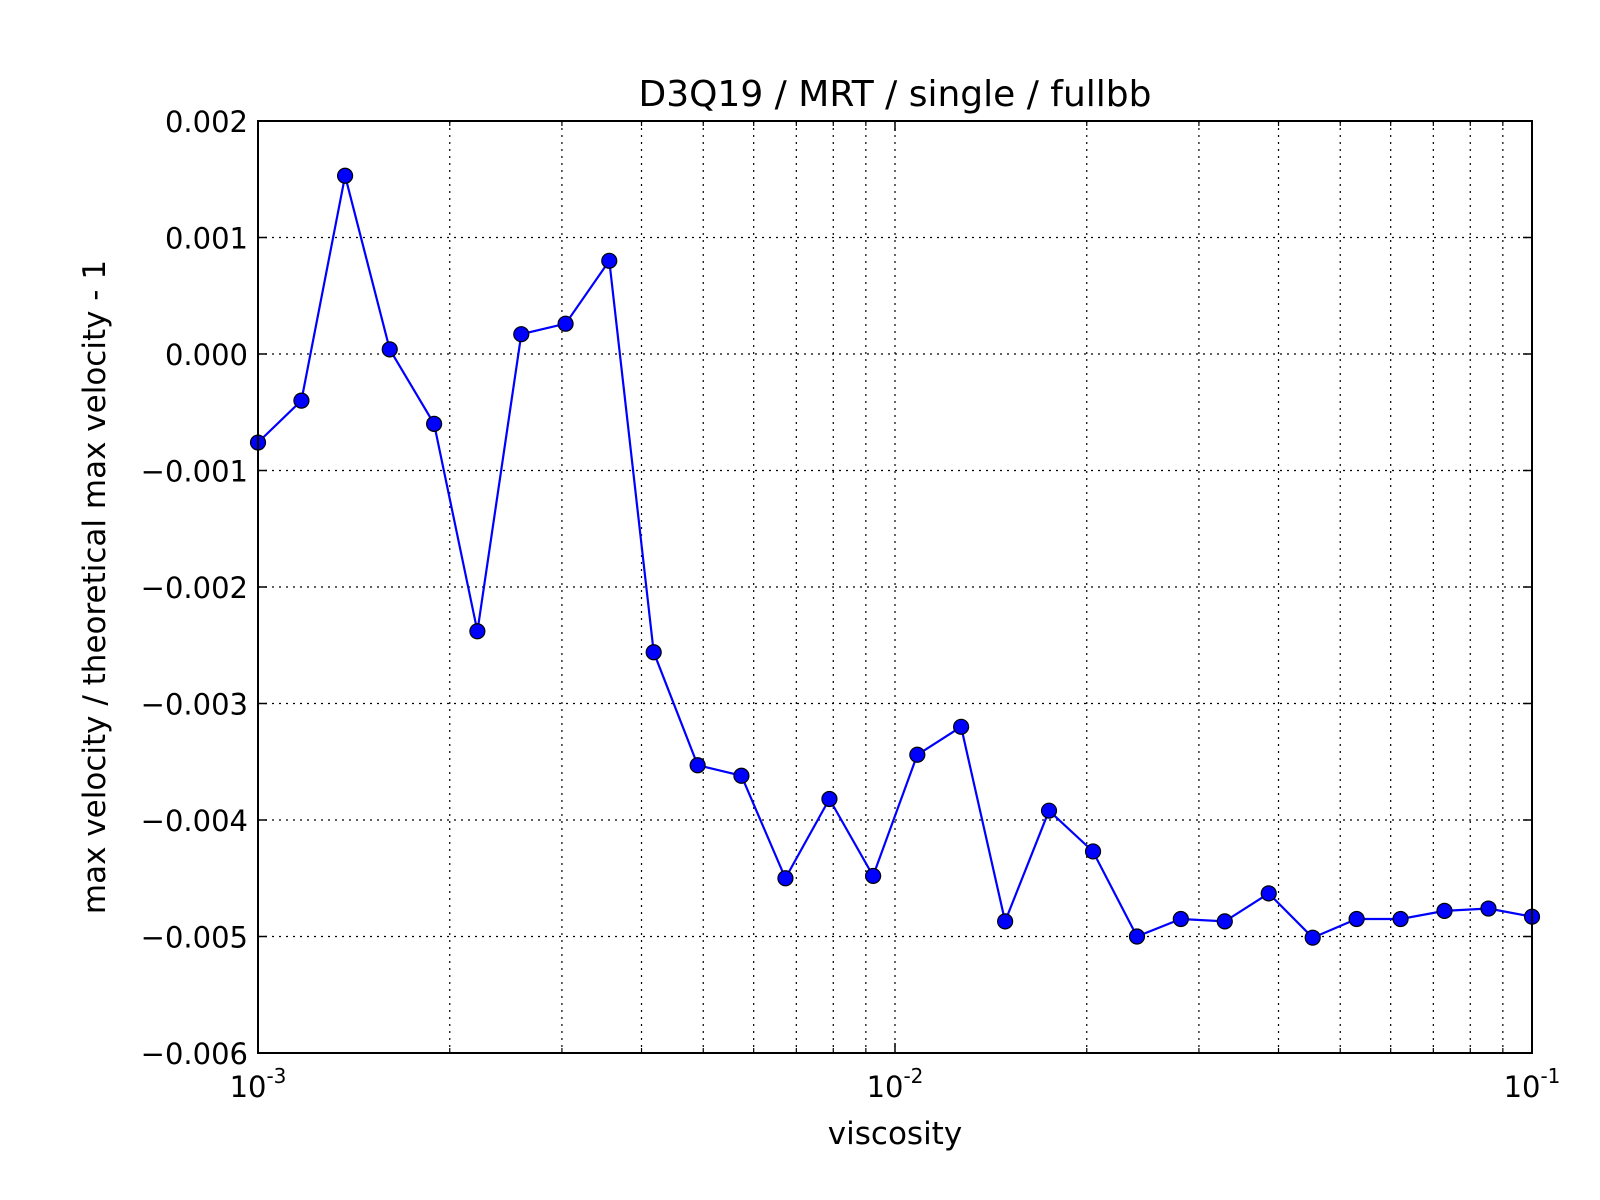  What do you see at coordinates (194, 472) in the screenshot?
I see `y-tick-label: −0.001` at bounding box center [194, 472].